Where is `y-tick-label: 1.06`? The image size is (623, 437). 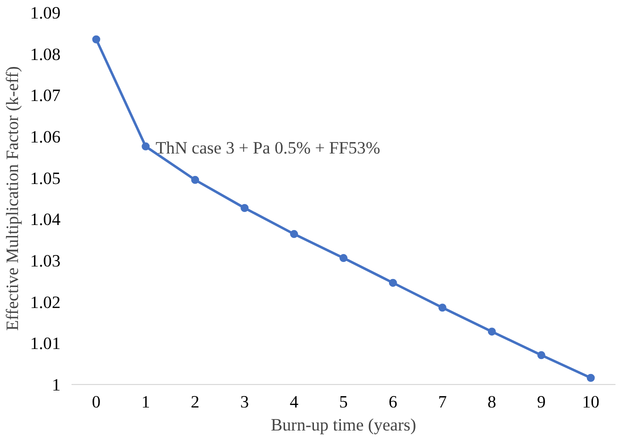
y-tick-label: 1.06 is located at coordinates (45, 137).